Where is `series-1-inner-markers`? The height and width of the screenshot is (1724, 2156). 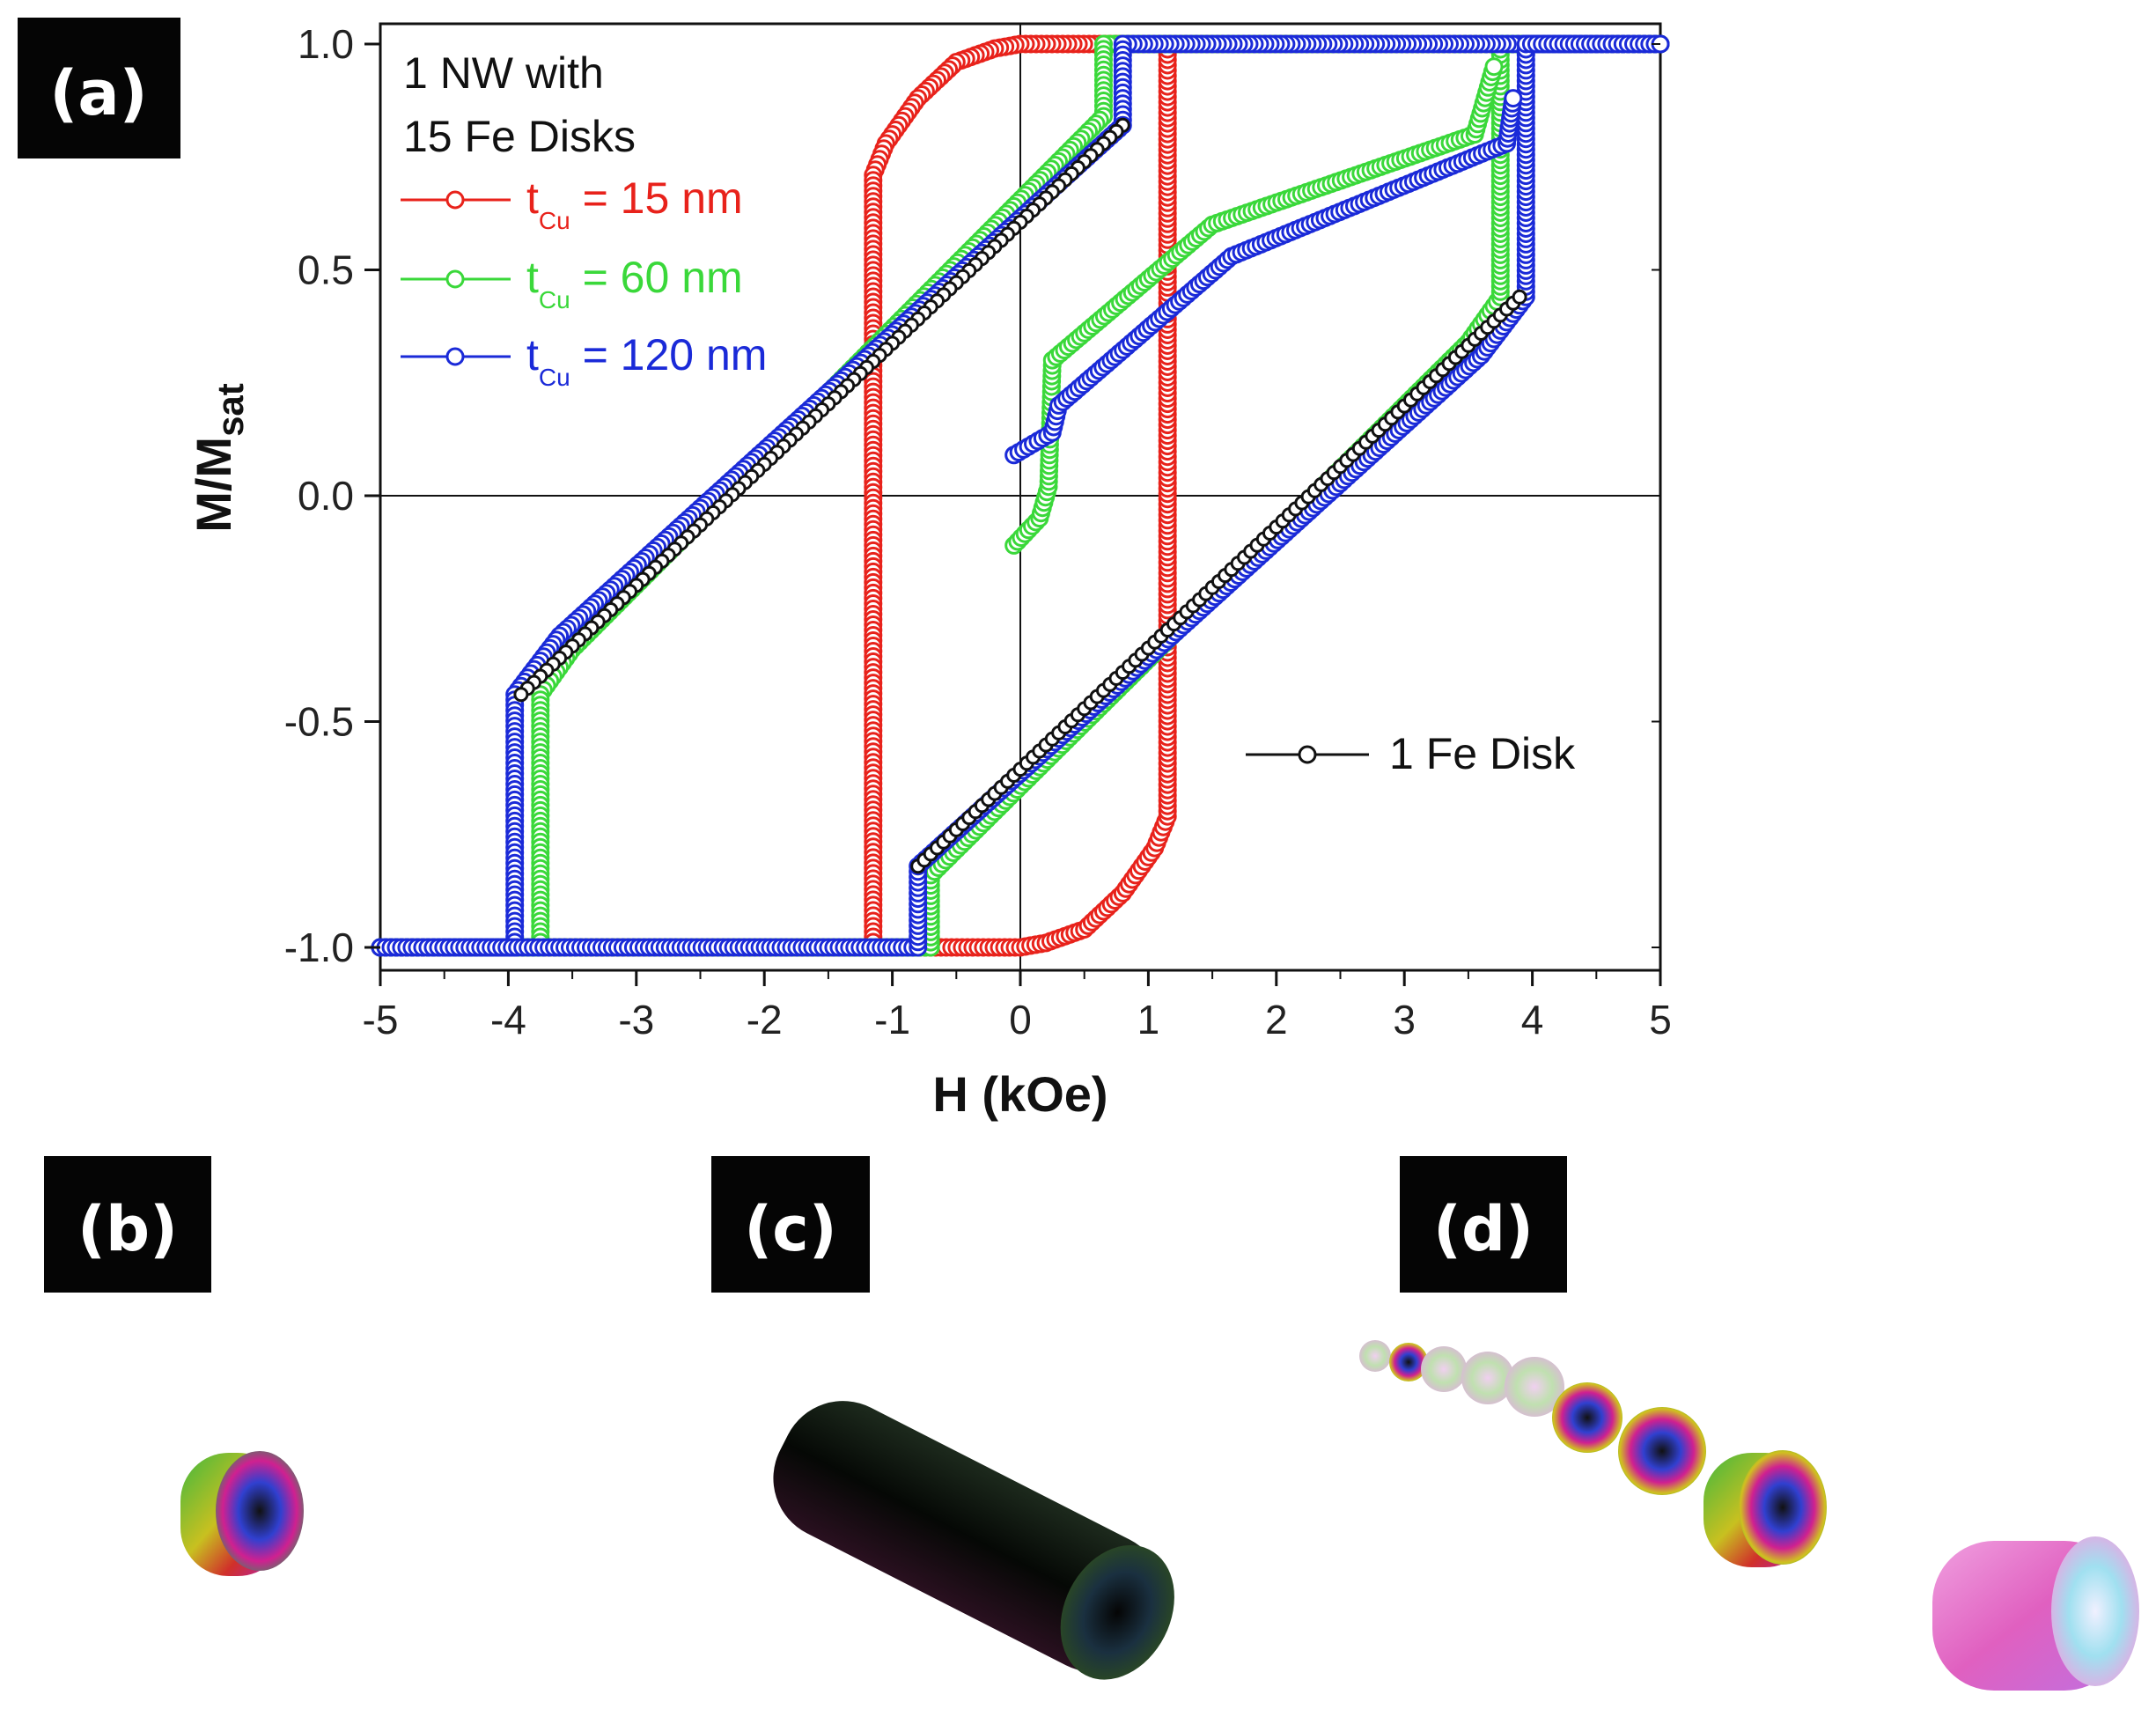 series-1-inner-markers is located at coordinates (1254, 306).